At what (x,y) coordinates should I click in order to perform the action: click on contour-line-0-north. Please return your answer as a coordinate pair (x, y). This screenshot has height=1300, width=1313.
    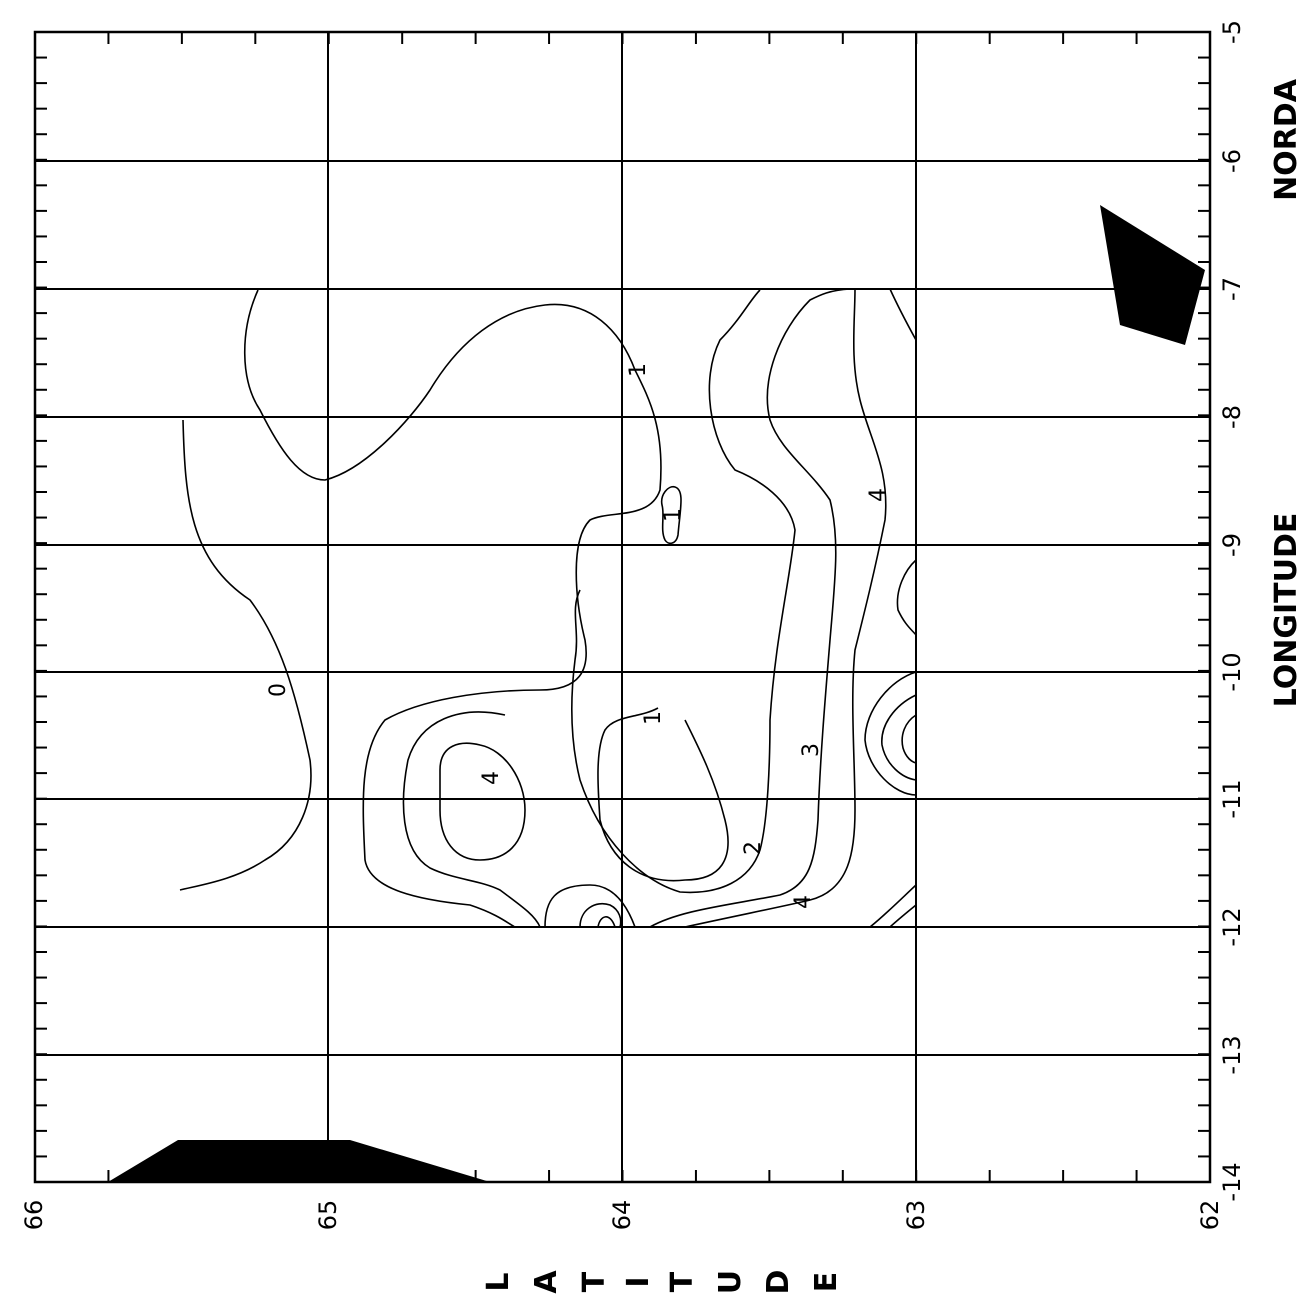
    Looking at the image, I should click on (439, 385).